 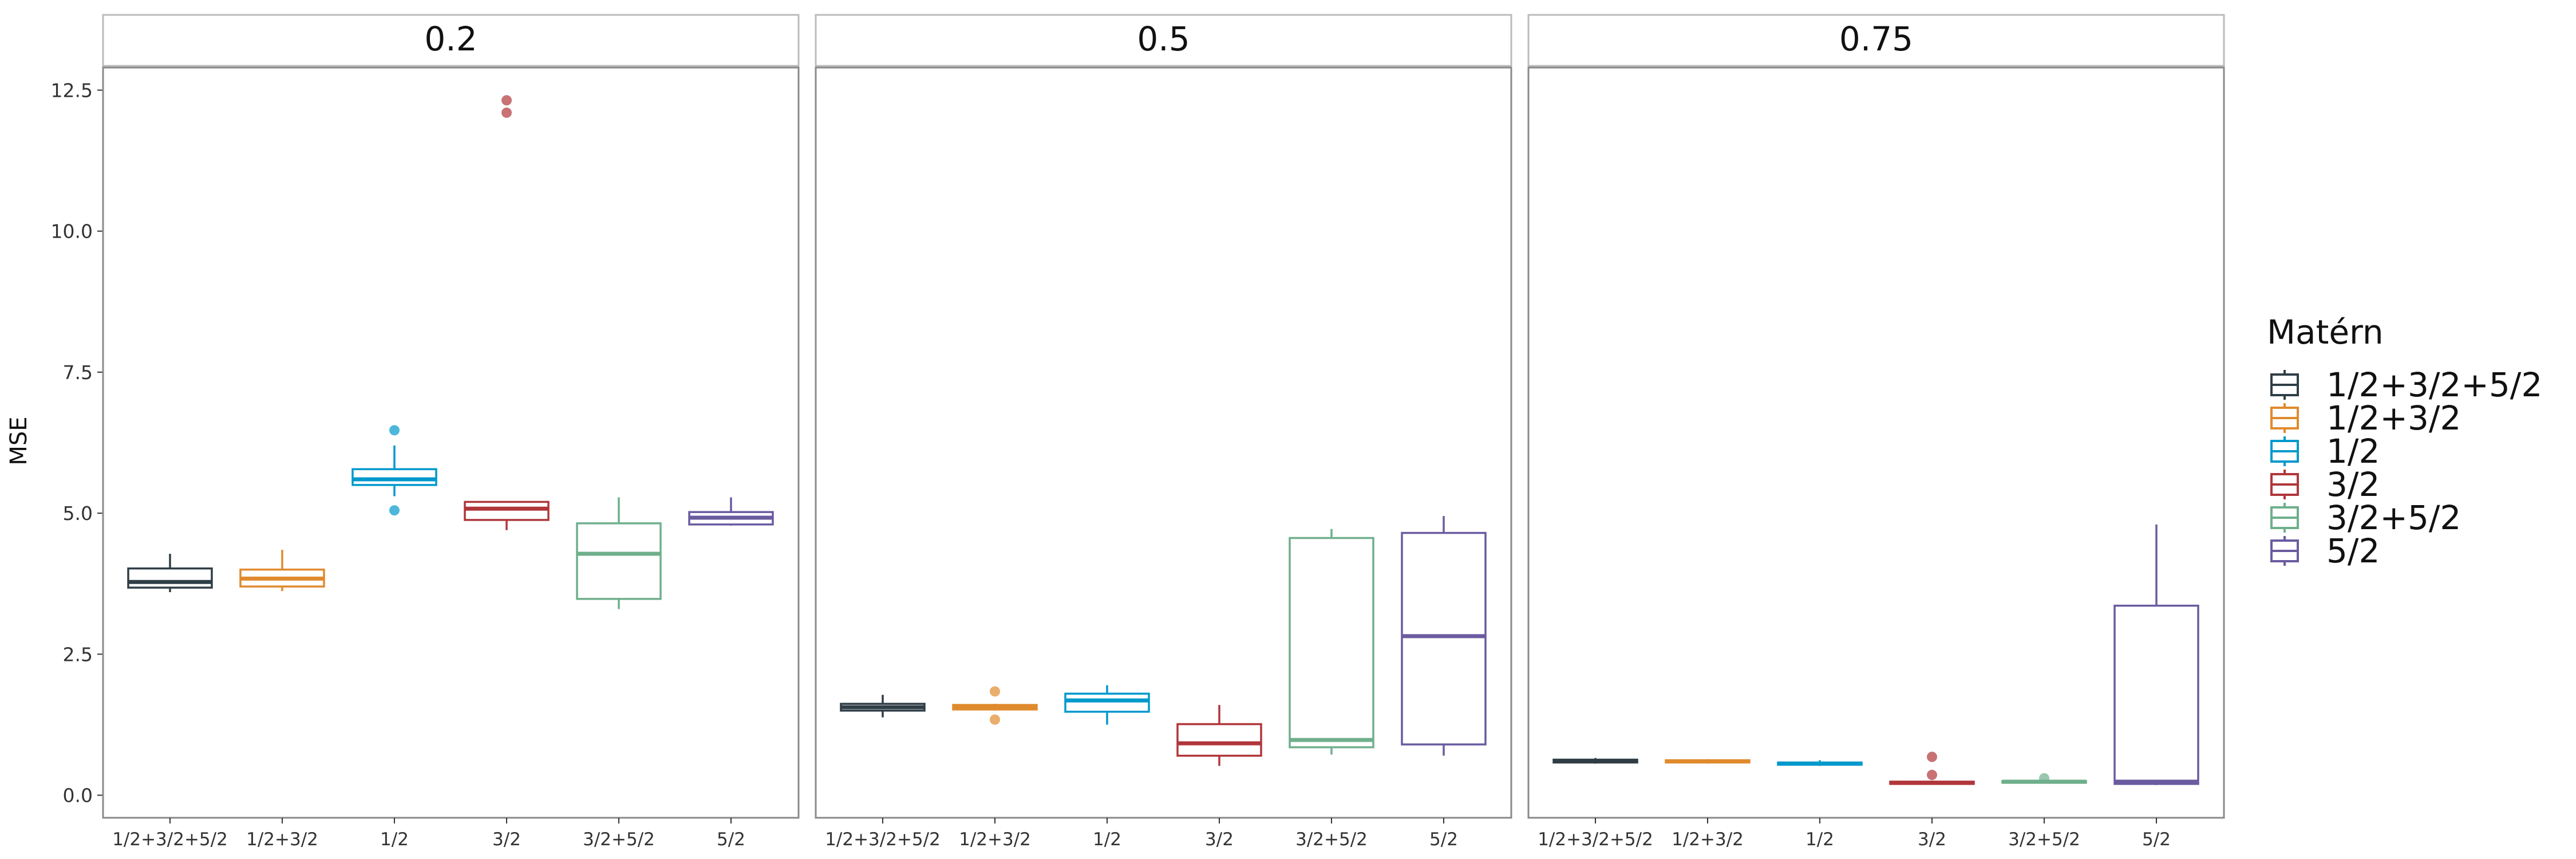 I want to click on legend-item-label: 3/2, so click(x=2353, y=484).